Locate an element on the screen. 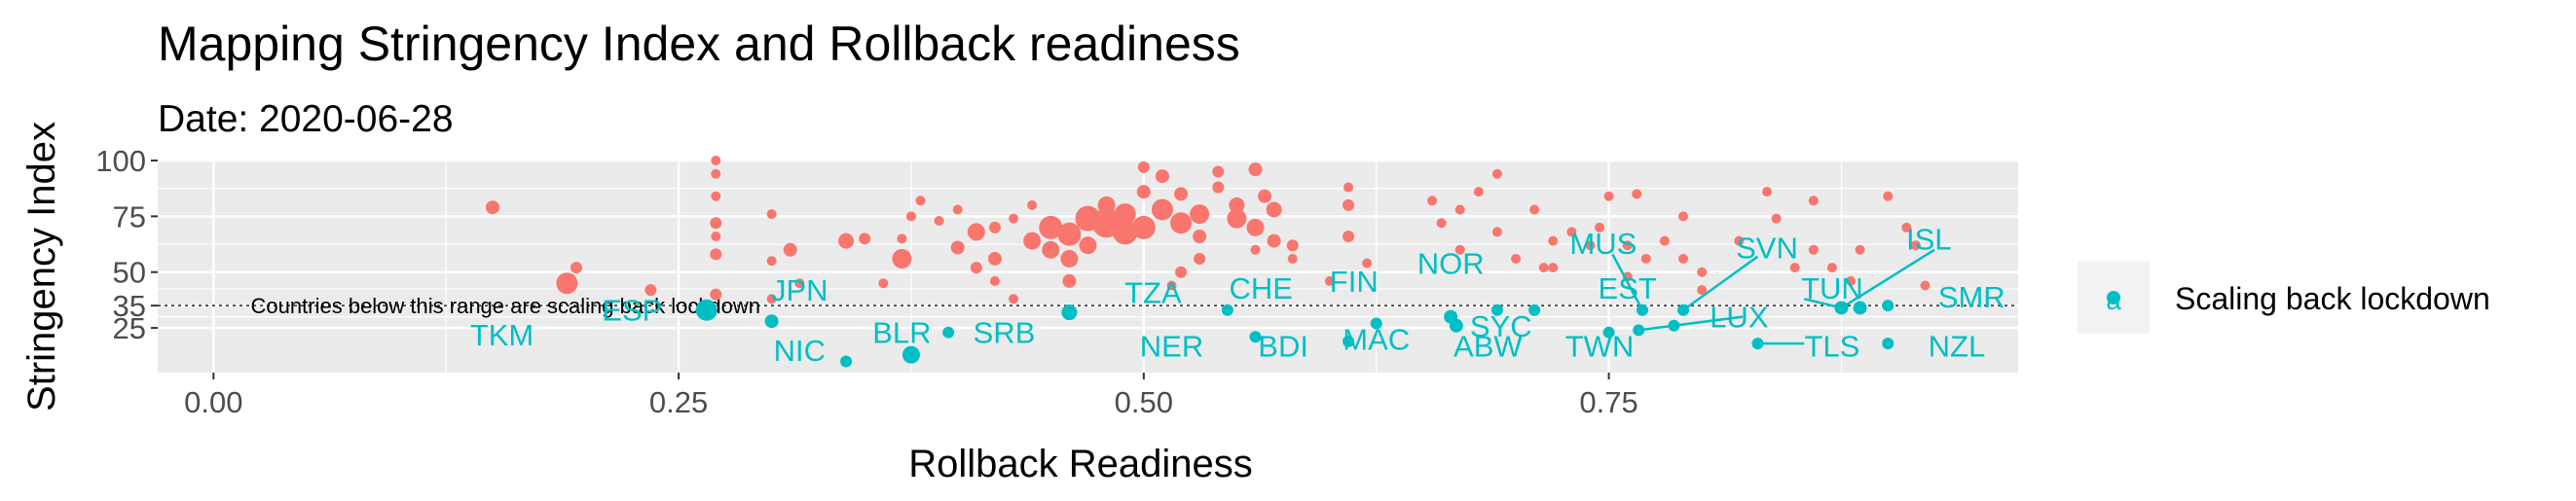 The height and width of the screenshot is (501, 2576). x-tick-label: 0.75 is located at coordinates (1608, 402).